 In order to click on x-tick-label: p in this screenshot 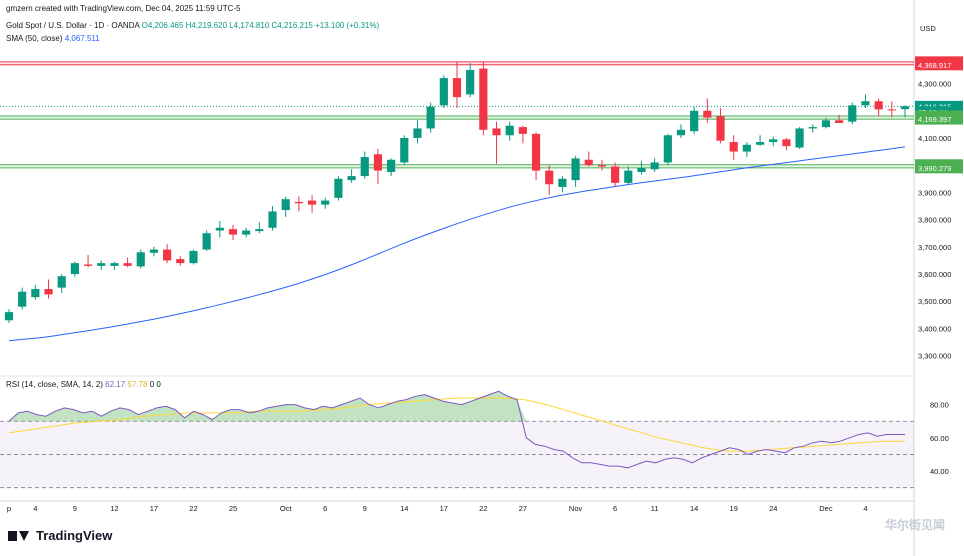, I will do `click(9, 508)`.